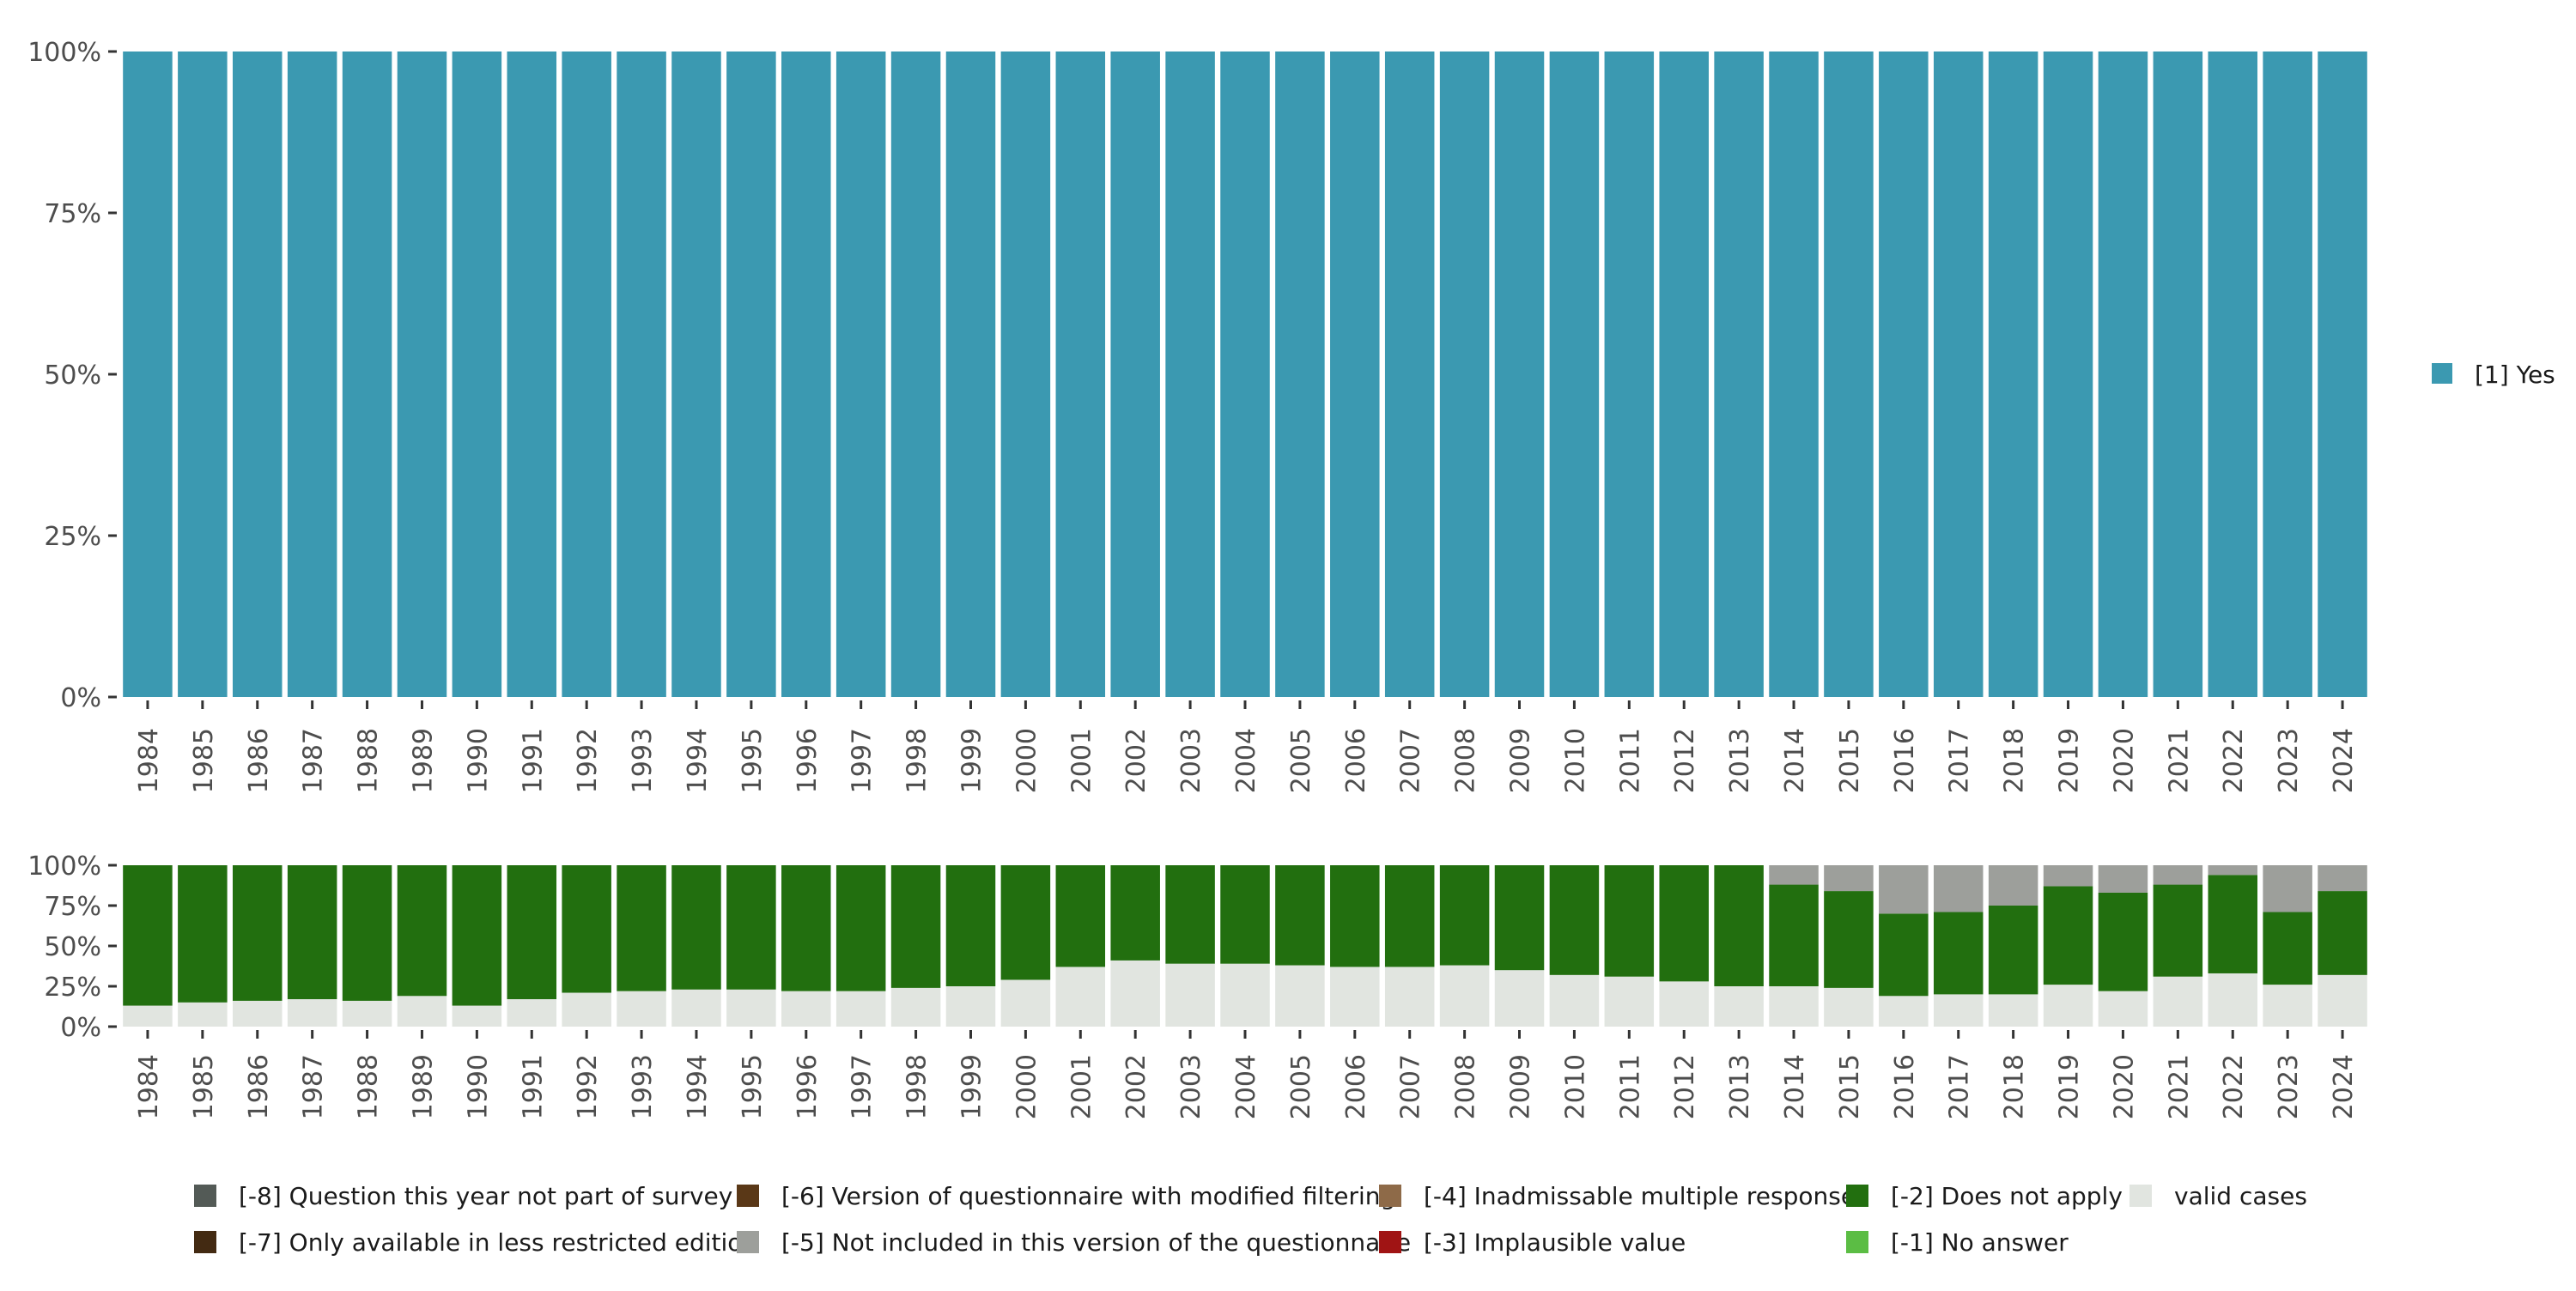 The image size is (2576, 1291). Describe the element at coordinates (2344, 760) in the screenshot. I see `x-tick-label: 2024` at that location.